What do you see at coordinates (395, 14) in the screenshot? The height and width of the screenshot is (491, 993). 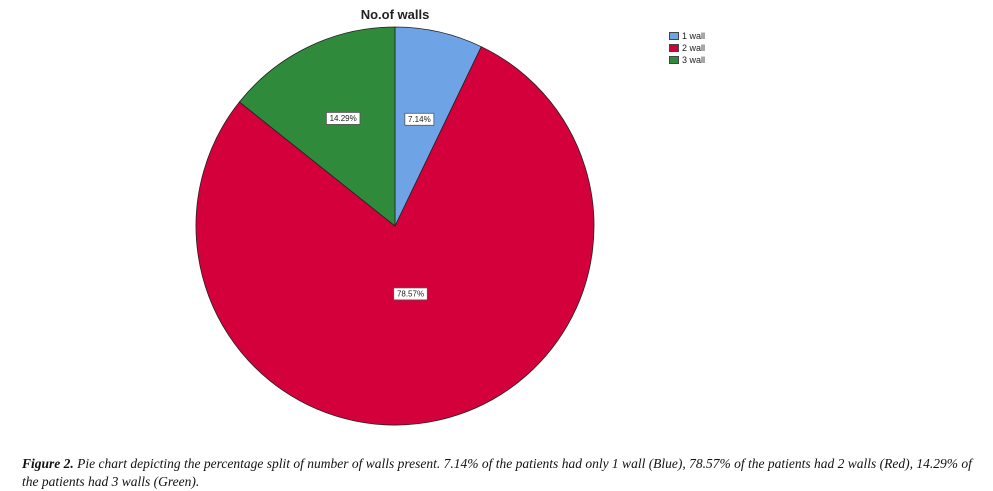 I see `chart-title: No.of walls` at bounding box center [395, 14].